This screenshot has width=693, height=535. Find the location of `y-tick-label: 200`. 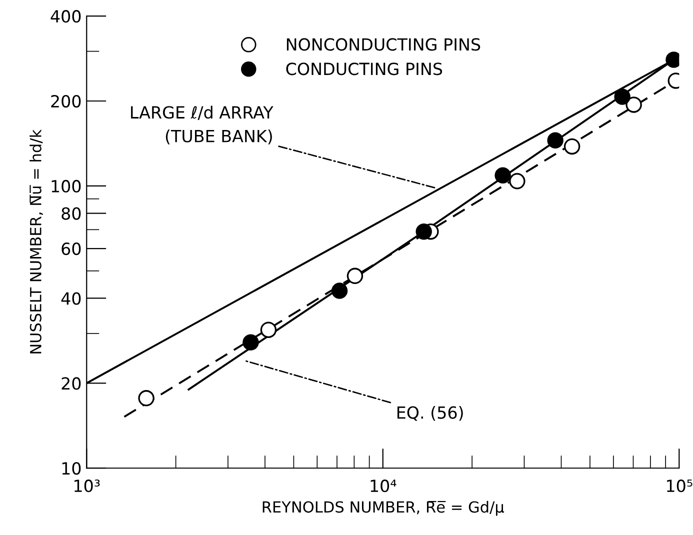

y-tick-label: 200 is located at coordinates (66, 101).